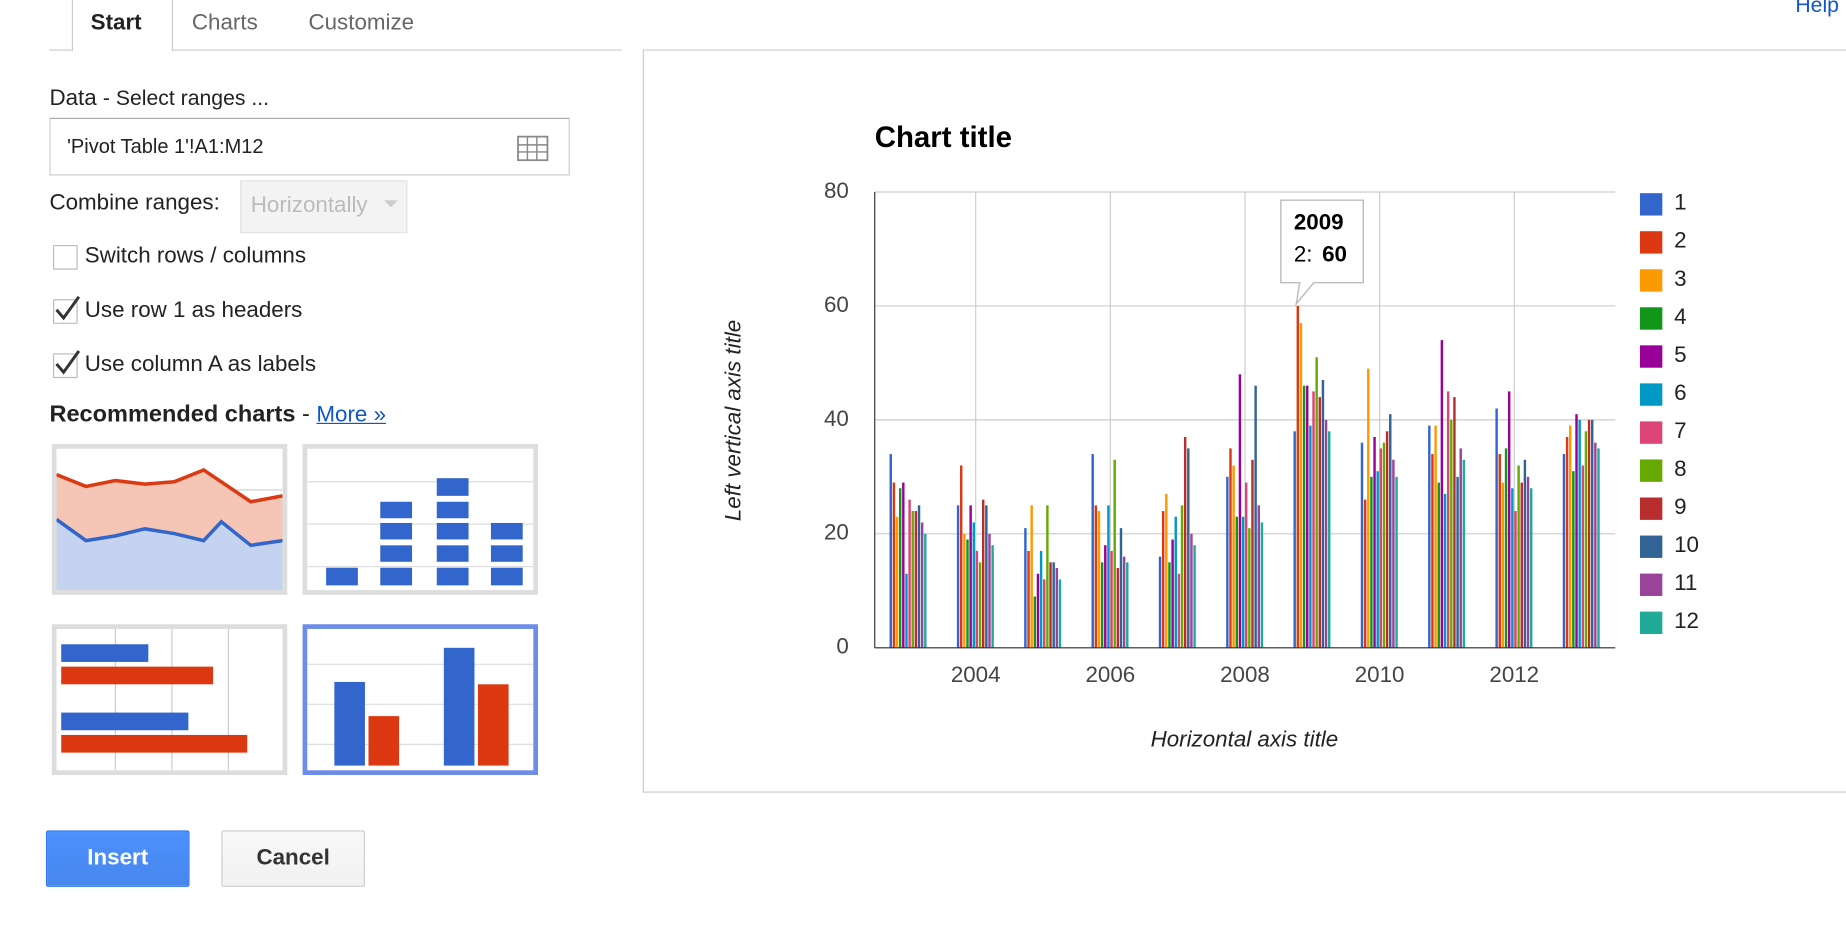  Describe the element at coordinates (420, 706) in the screenshot. I see `thumb-column-svg` at that location.